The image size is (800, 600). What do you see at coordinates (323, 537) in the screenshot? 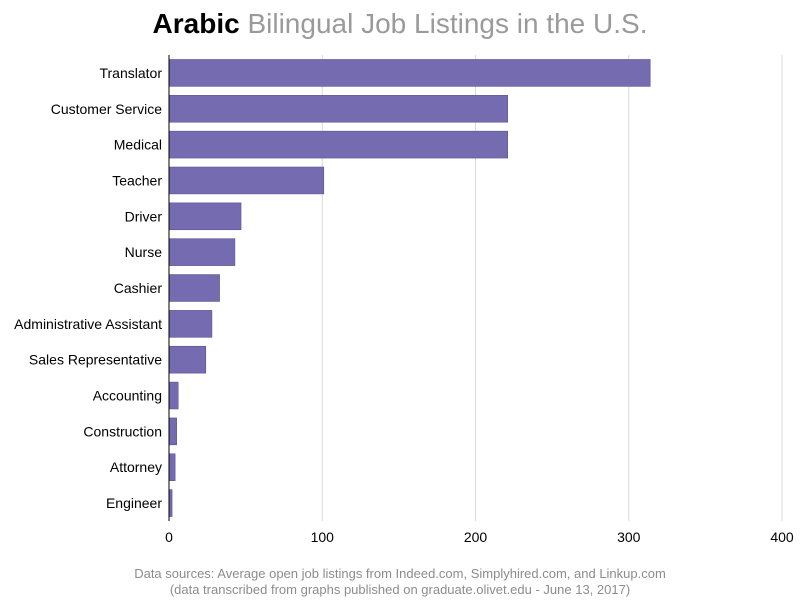
I see `x-tick-label: 100` at bounding box center [323, 537].